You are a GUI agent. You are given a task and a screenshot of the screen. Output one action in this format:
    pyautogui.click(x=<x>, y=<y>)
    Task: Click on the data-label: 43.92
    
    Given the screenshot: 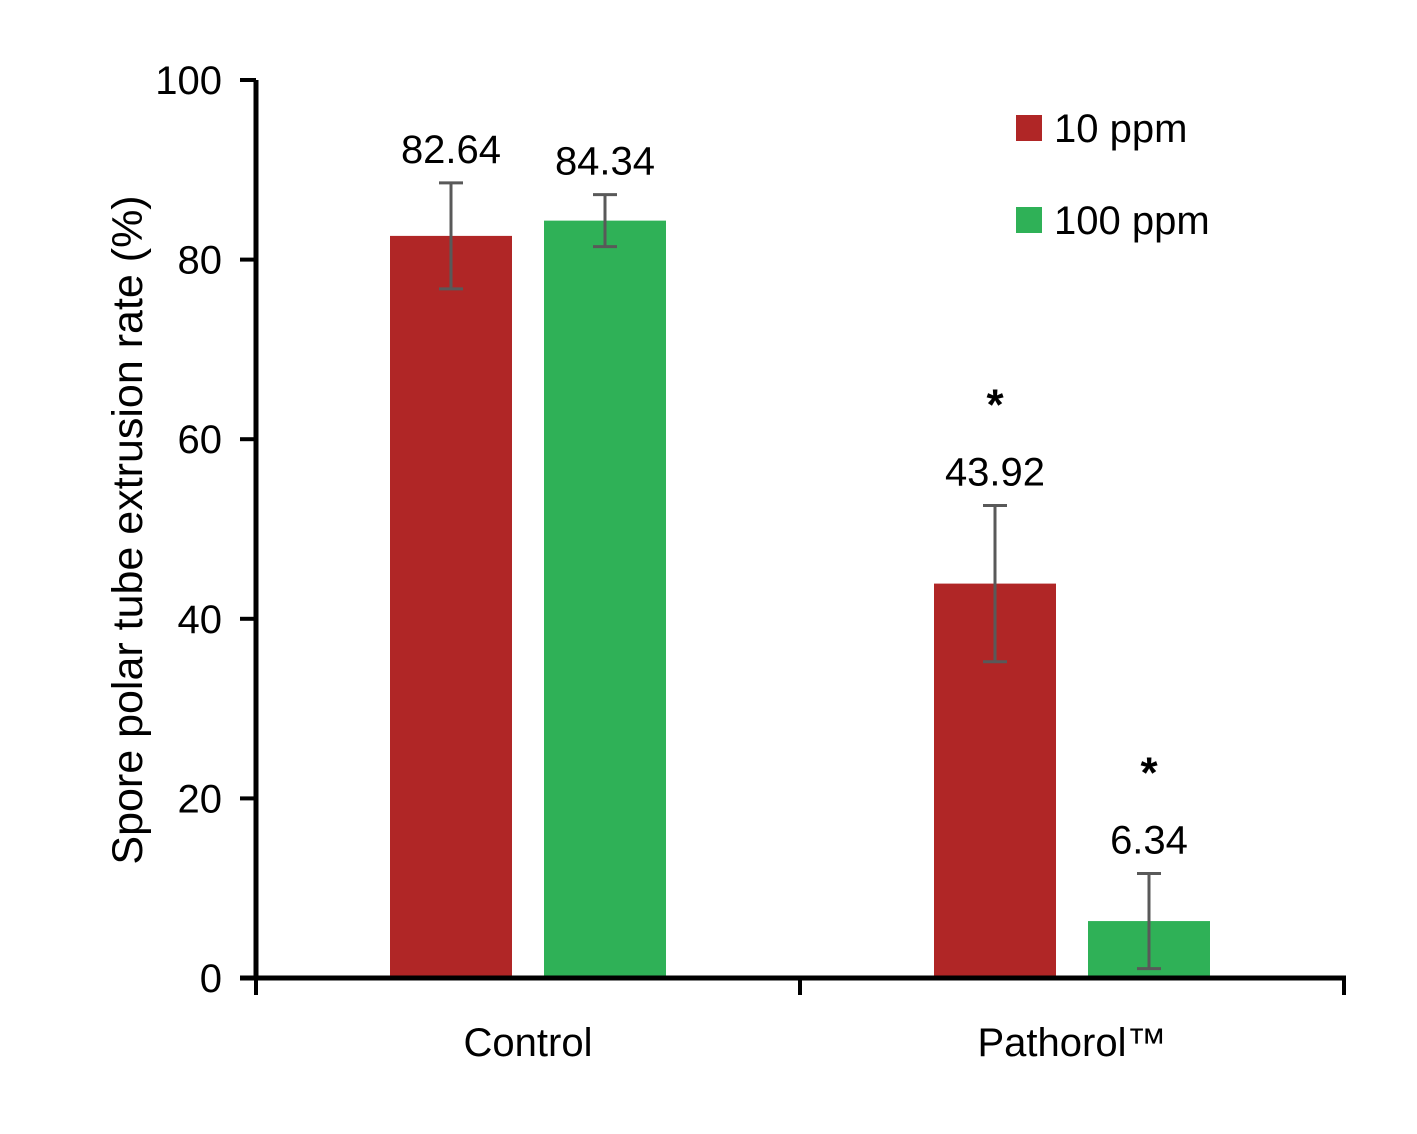 What is the action you would take?
    pyautogui.click(x=995, y=472)
    